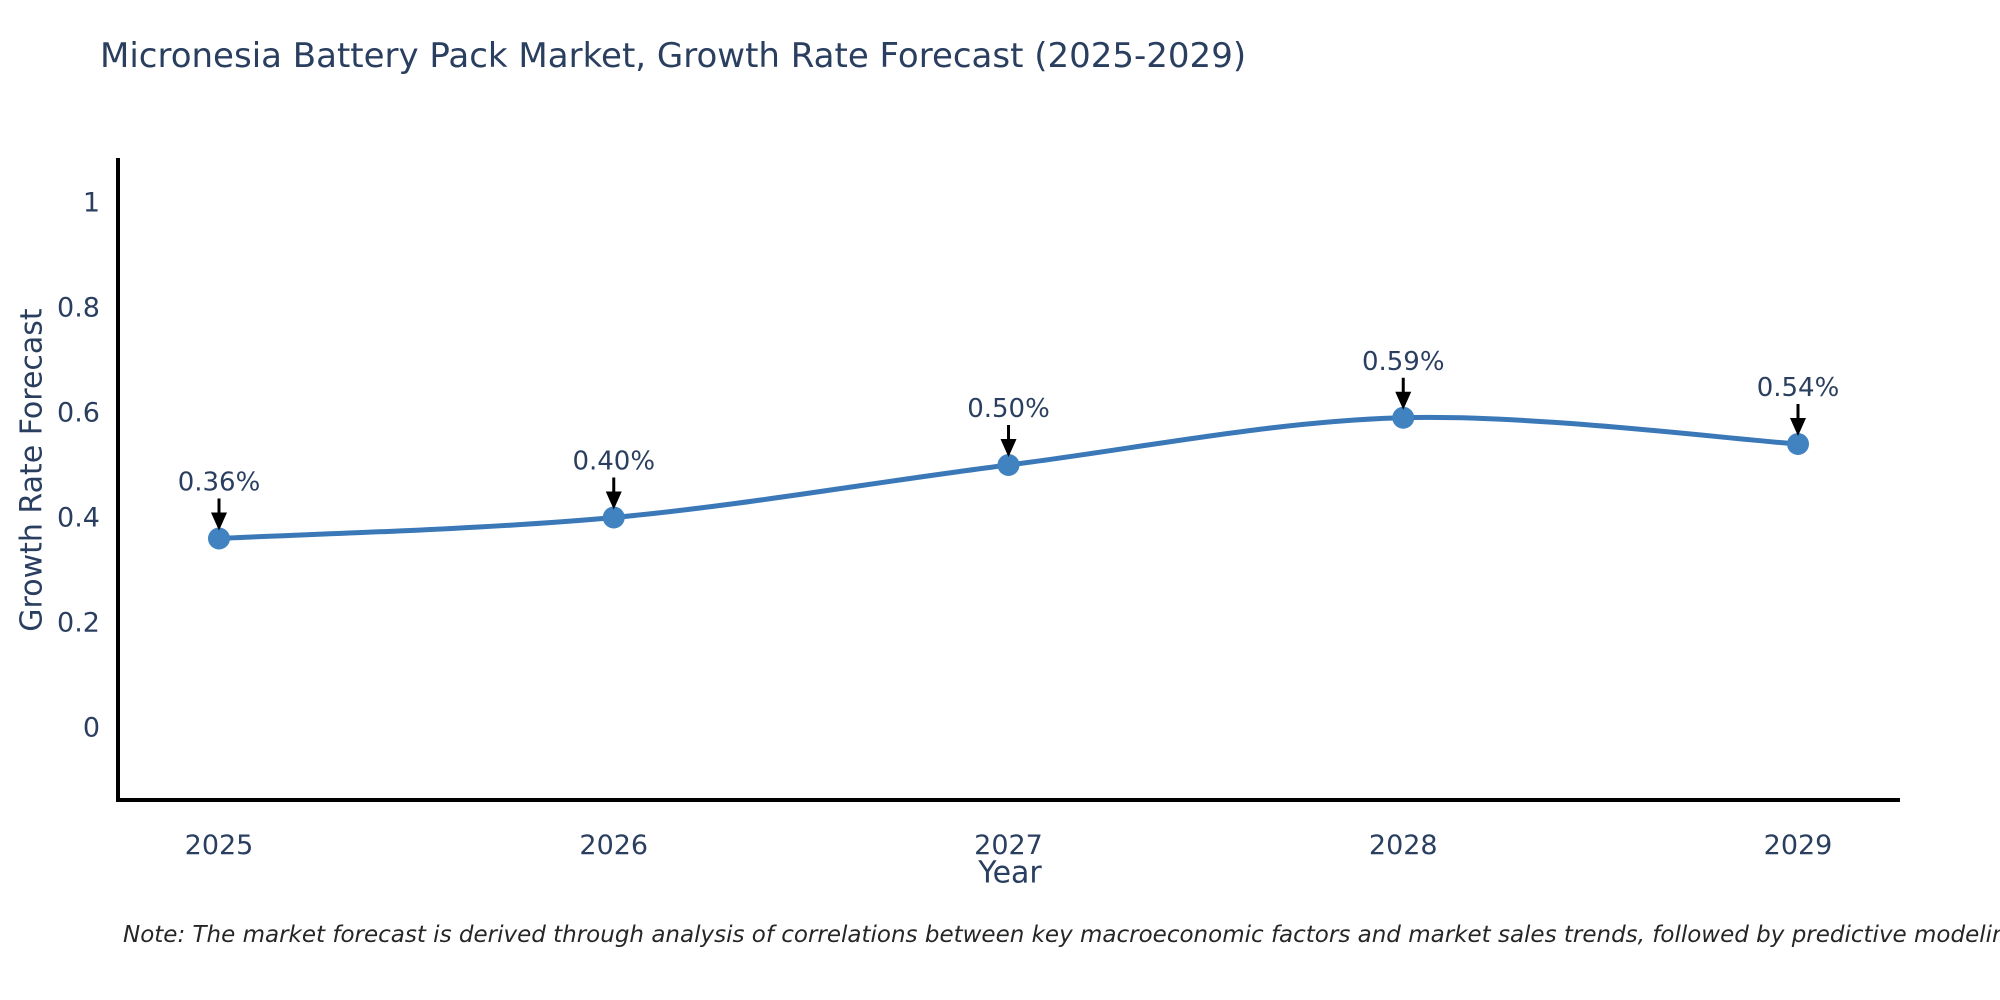  I want to click on data-point-label: 0.54%, so click(1798, 388).